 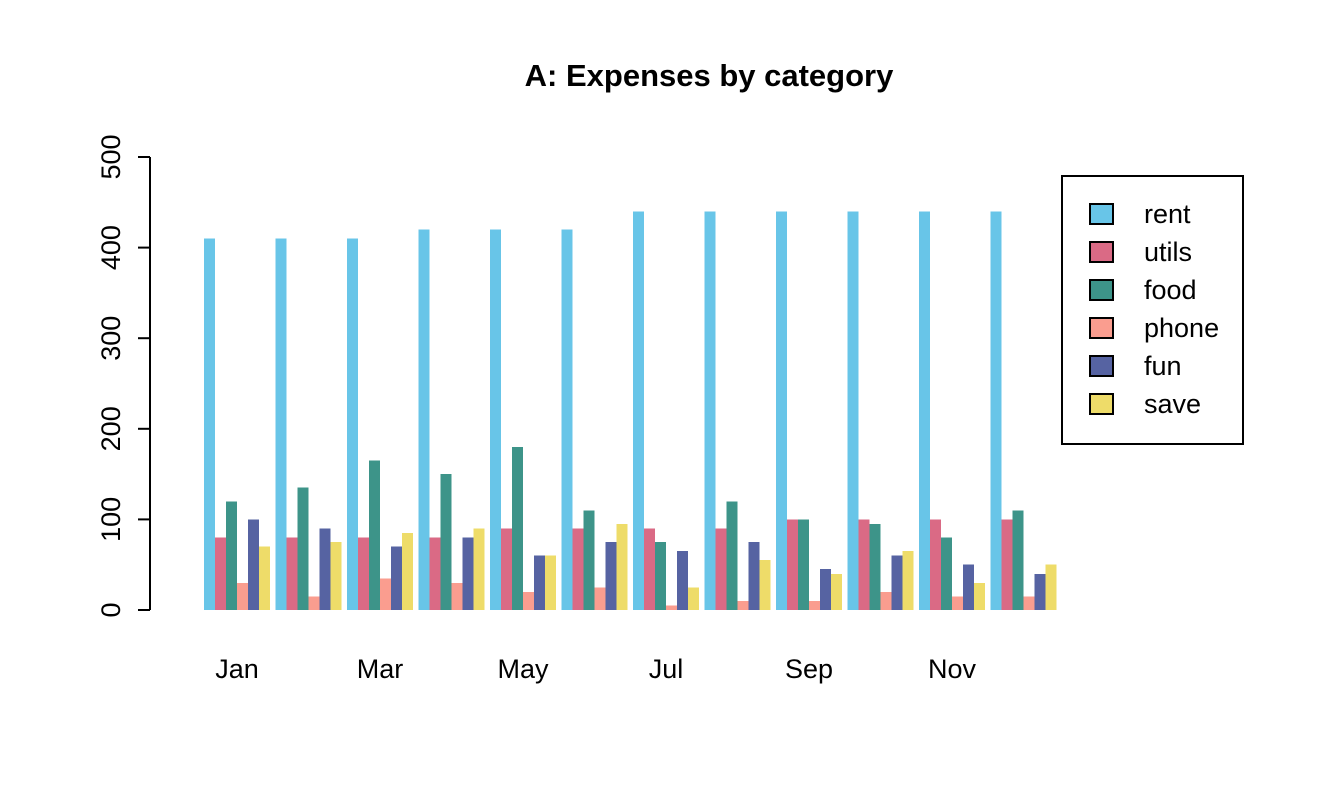 What do you see at coordinates (111, 156) in the screenshot?
I see `y-tick-label: 500` at bounding box center [111, 156].